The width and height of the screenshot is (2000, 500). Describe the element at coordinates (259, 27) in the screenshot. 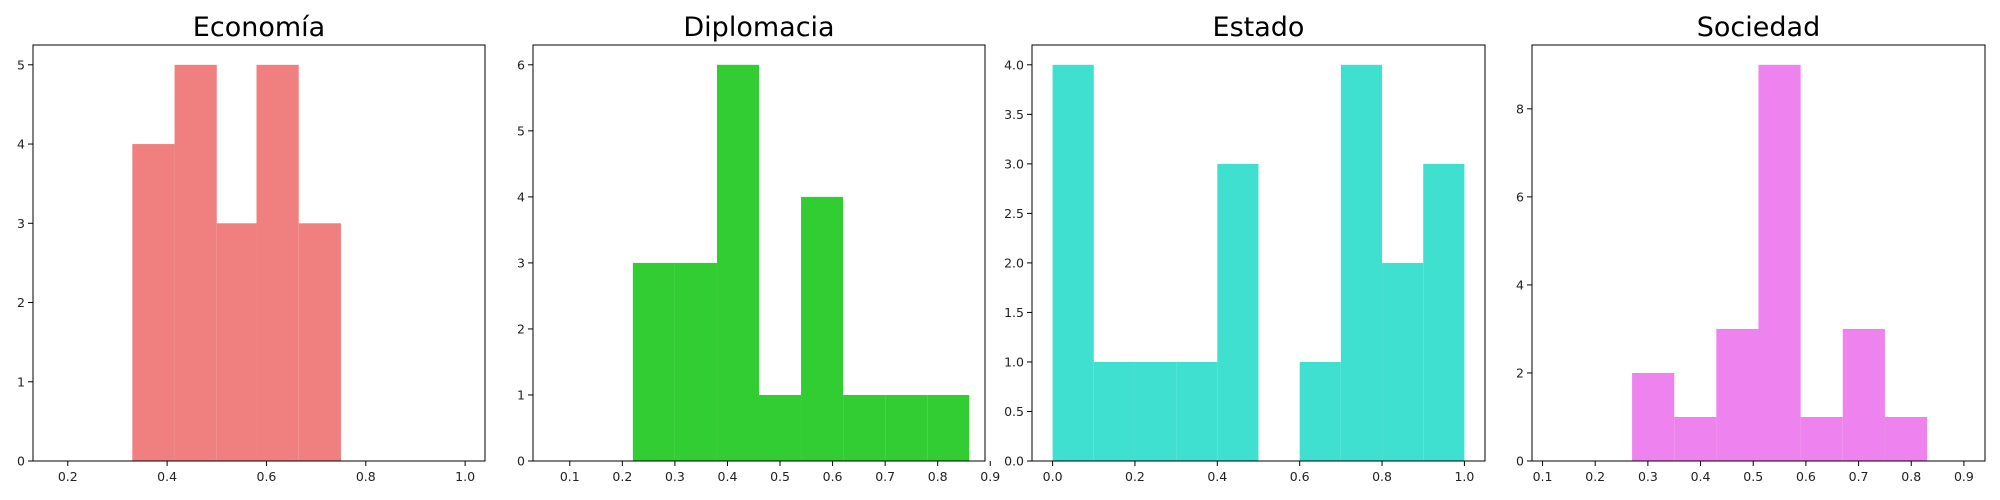

I see `chart-title: Economía` at that location.